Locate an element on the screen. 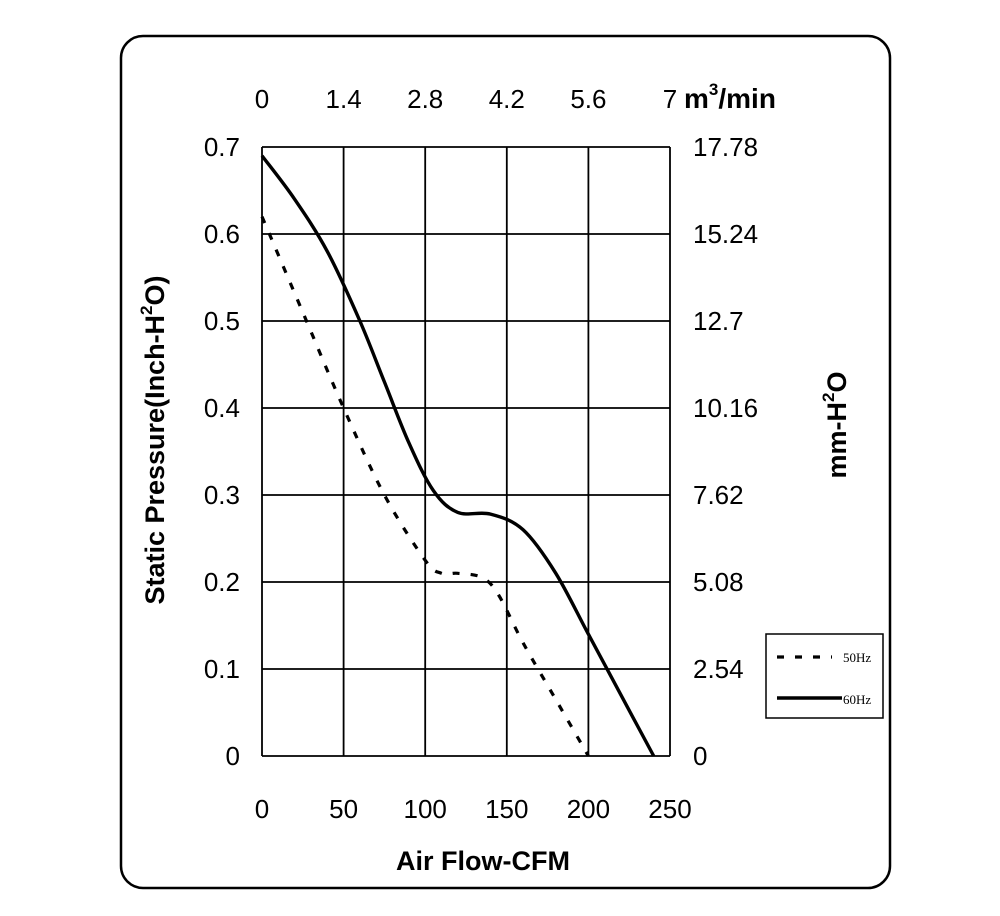 The height and width of the screenshot is (916, 1000). y-axis-title: Static Pressure(Inch-H2O) is located at coordinates (153, 439).